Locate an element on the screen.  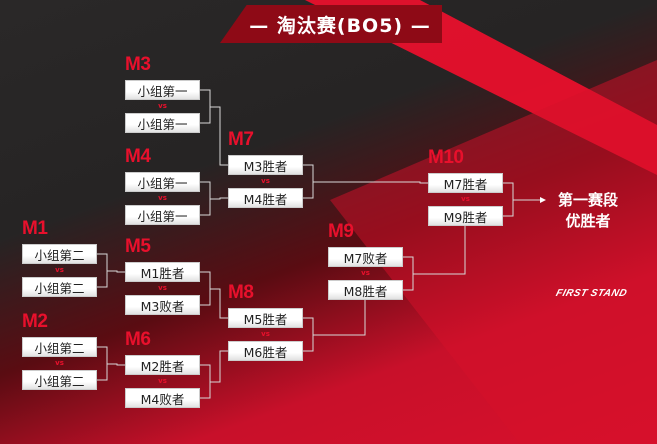
team-slot-m2-2: 小组第二 is located at coordinates (59, 380).